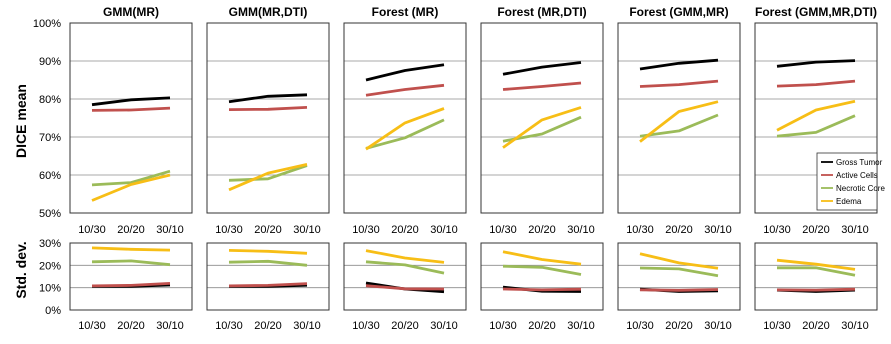 Image resolution: width=891 pixels, height=344 pixels. What do you see at coordinates (718, 326) in the screenshot?
I see `x-tick-bottom-4-2: 30/10` at bounding box center [718, 326].